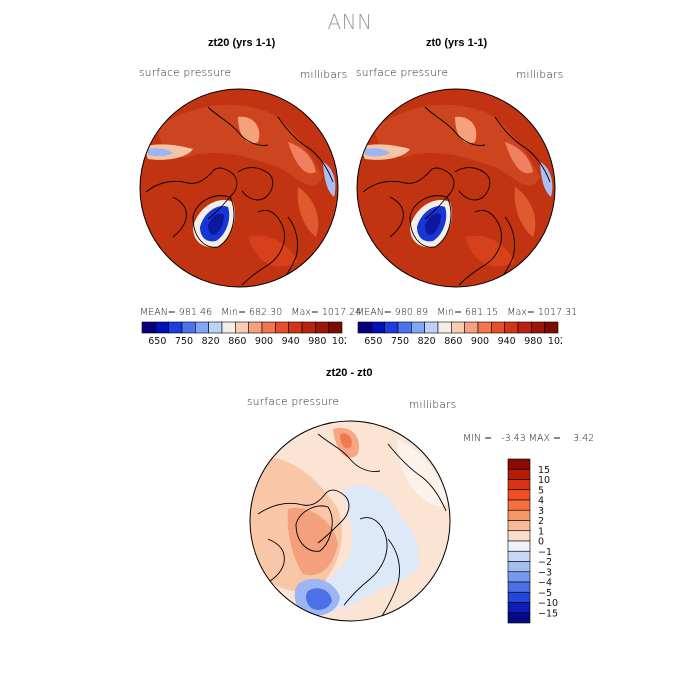 Image resolution: width=700 pixels, height=700 pixels. What do you see at coordinates (541, 521) in the screenshot?
I see `colorbar-difference-tick-label: 2` at bounding box center [541, 521].